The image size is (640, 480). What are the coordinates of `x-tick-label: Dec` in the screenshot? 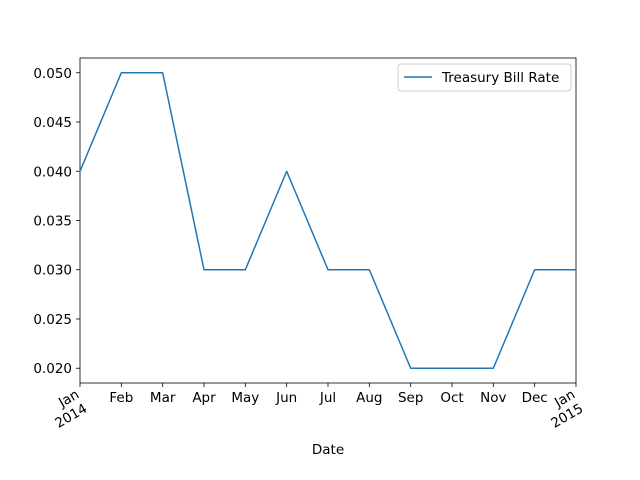 It's located at (535, 398).